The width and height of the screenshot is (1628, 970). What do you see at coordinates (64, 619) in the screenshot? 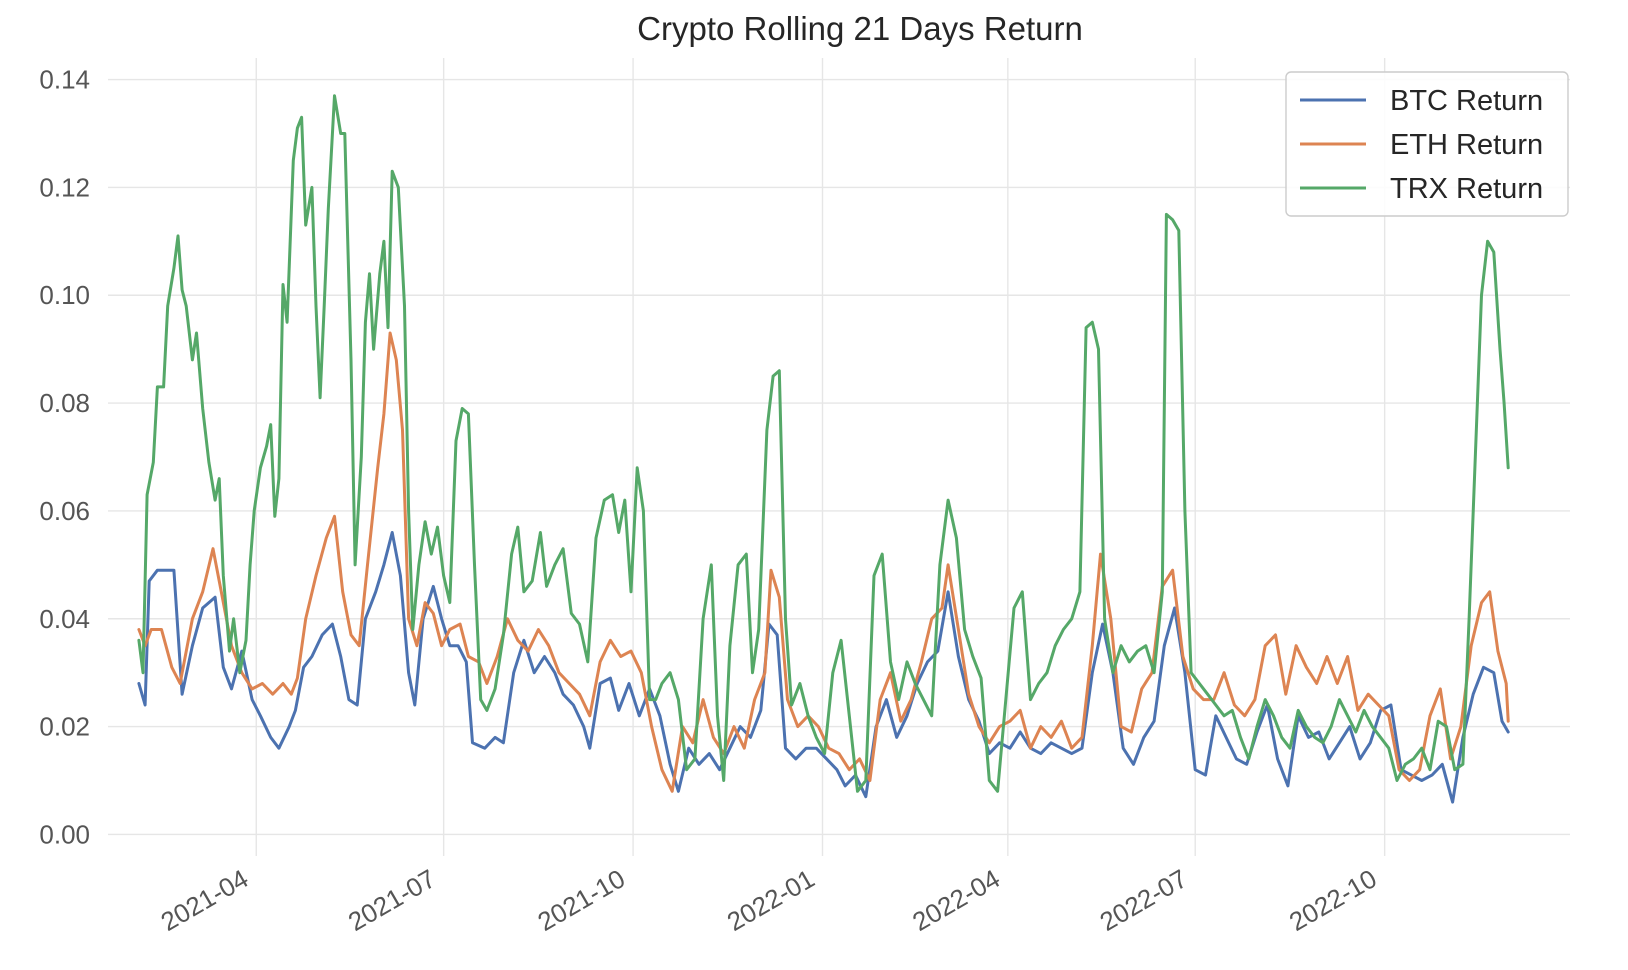
I see `y-tick-label: 0.04` at bounding box center [64, 619].